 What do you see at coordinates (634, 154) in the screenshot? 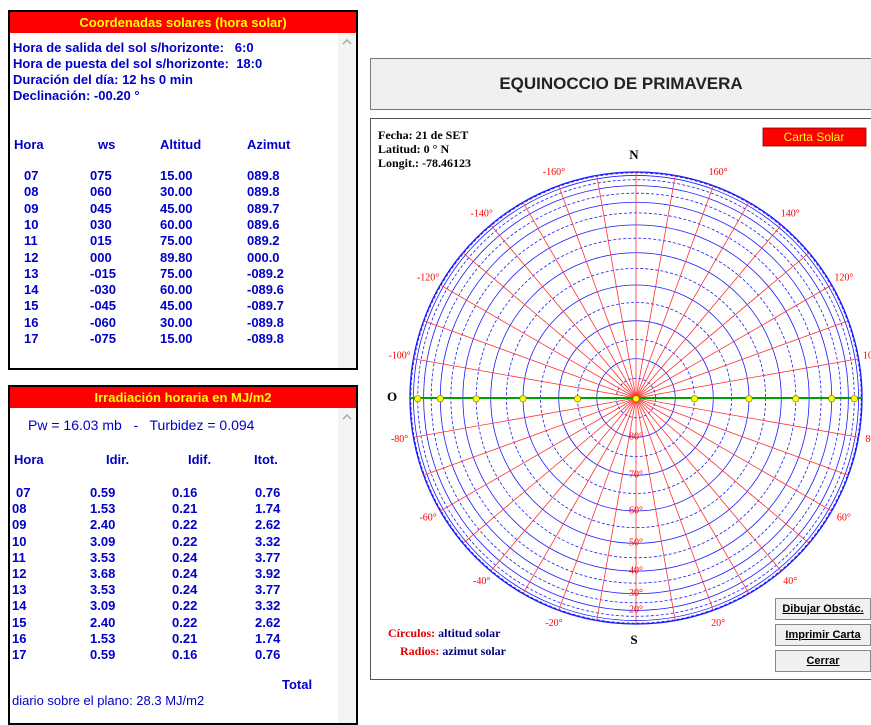
I see `cardinal-label: N` at bounding box center [634, 154].